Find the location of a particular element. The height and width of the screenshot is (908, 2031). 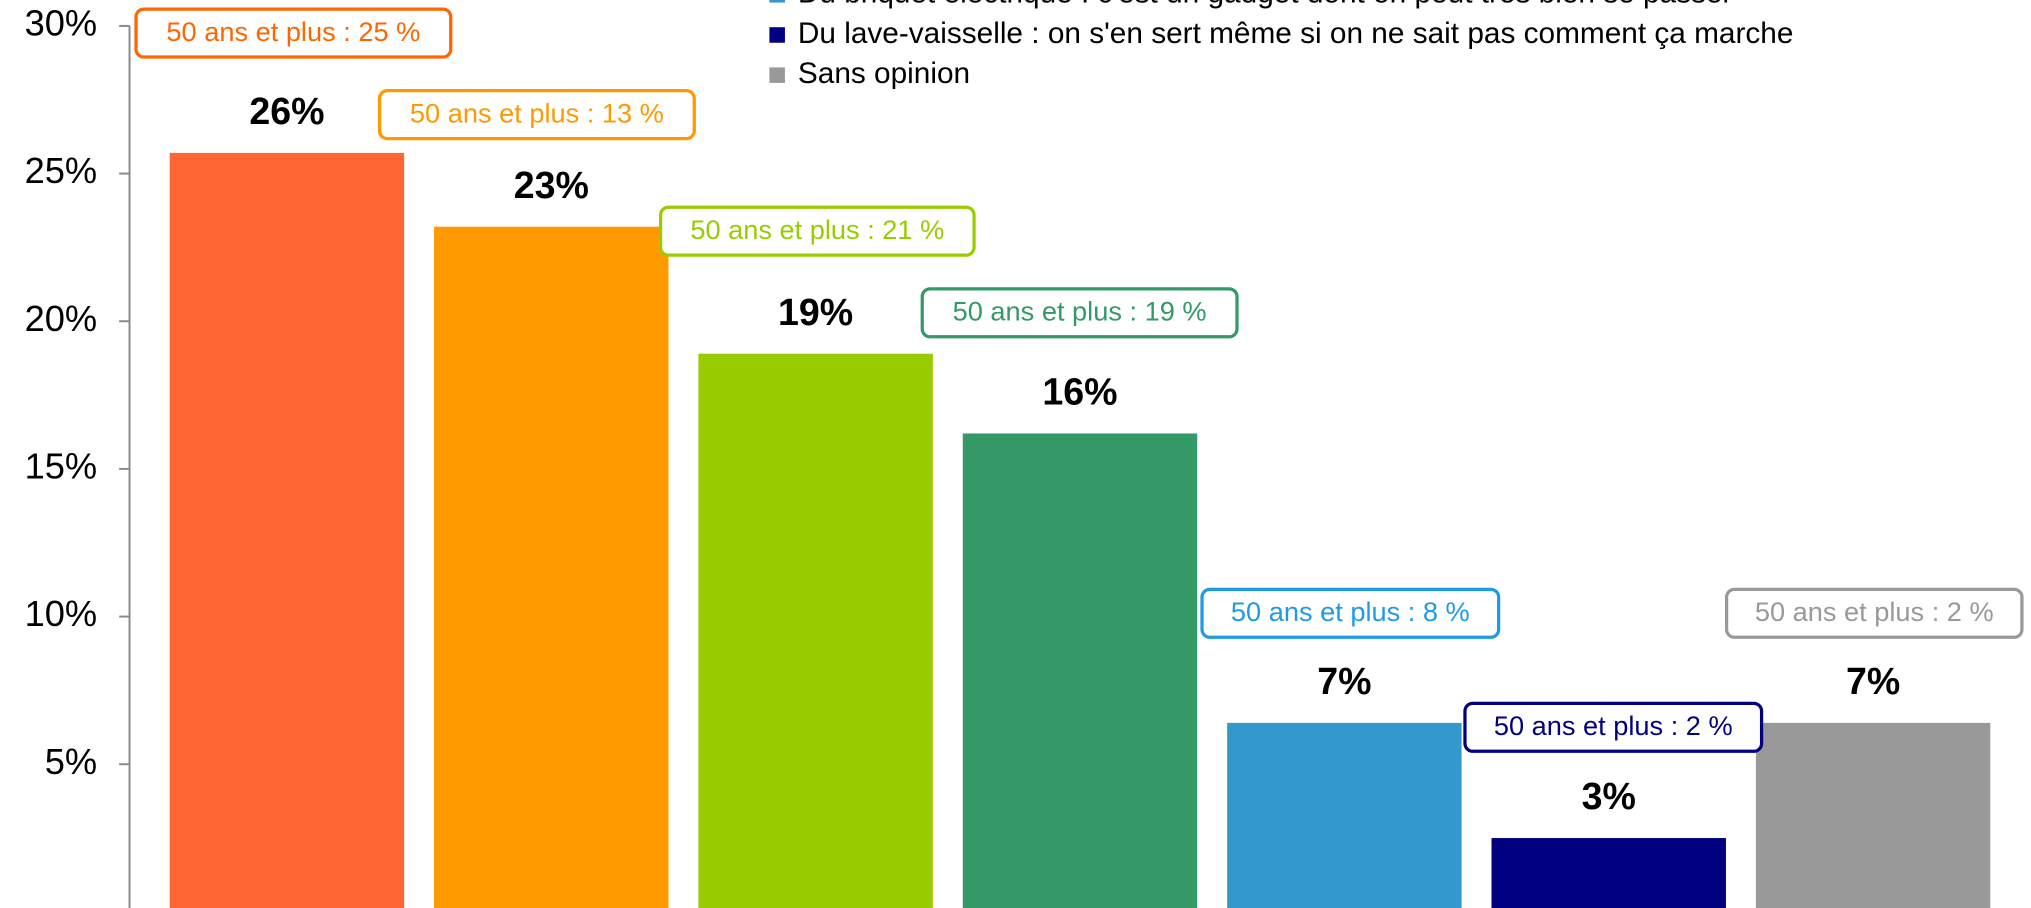

annotation: 50 ans et plus : 25 % is located at coordinates (293, 31).